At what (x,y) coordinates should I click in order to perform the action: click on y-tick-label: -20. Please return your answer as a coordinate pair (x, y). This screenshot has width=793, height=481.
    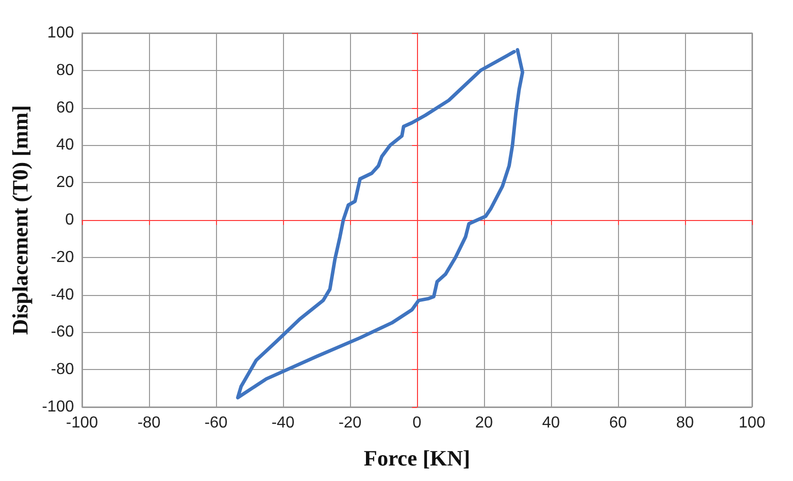
    Looking at the image, I should click on (62, 257).